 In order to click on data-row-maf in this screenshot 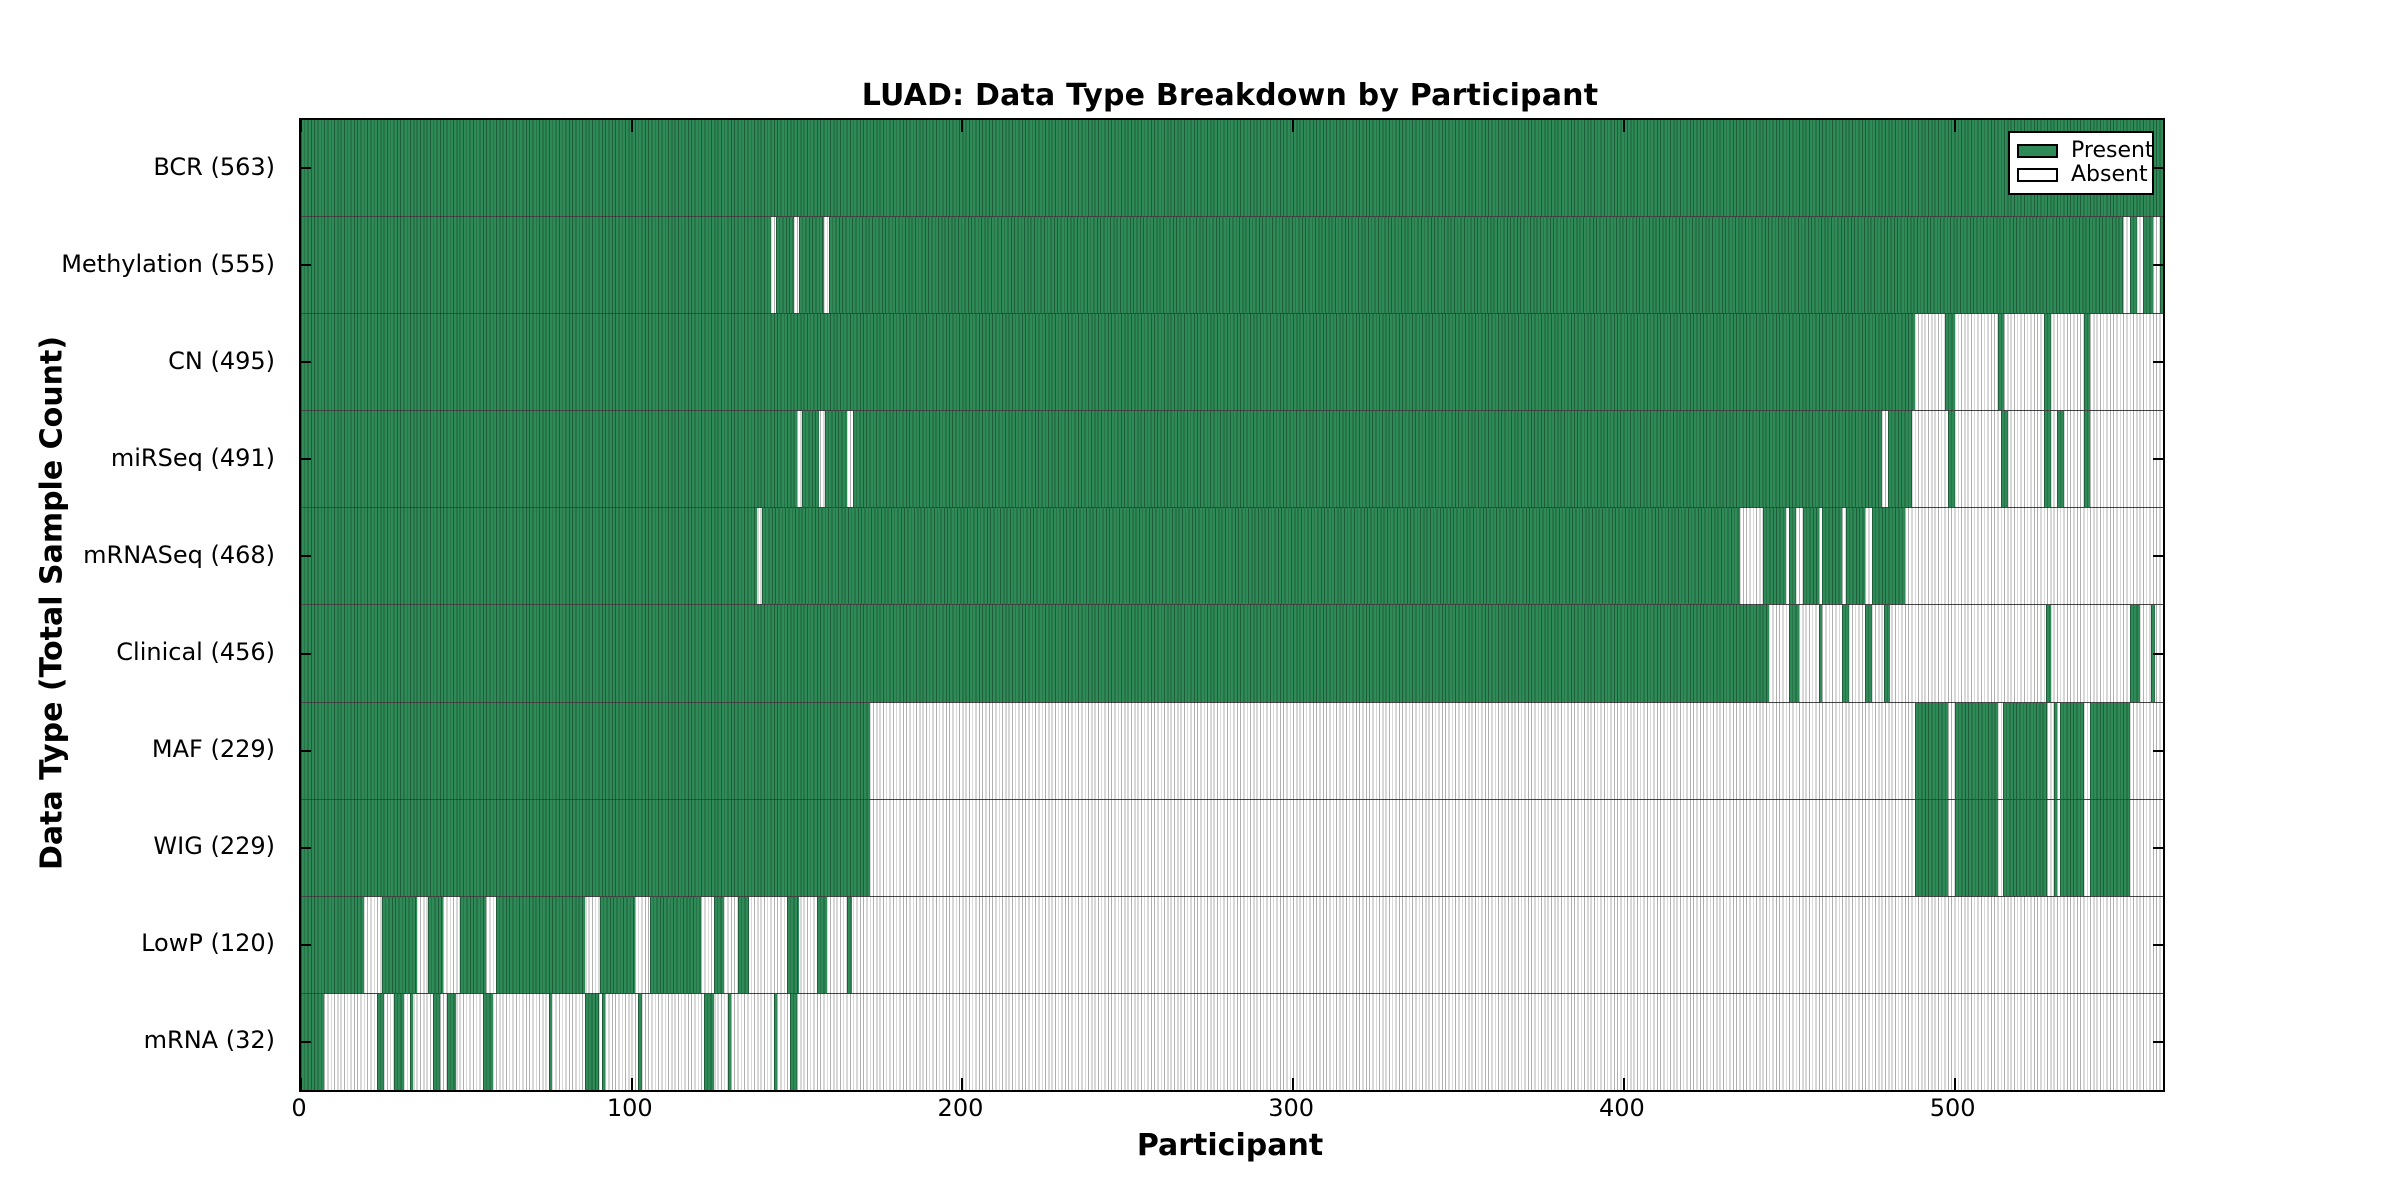, I will do `click(1232, 751)`.